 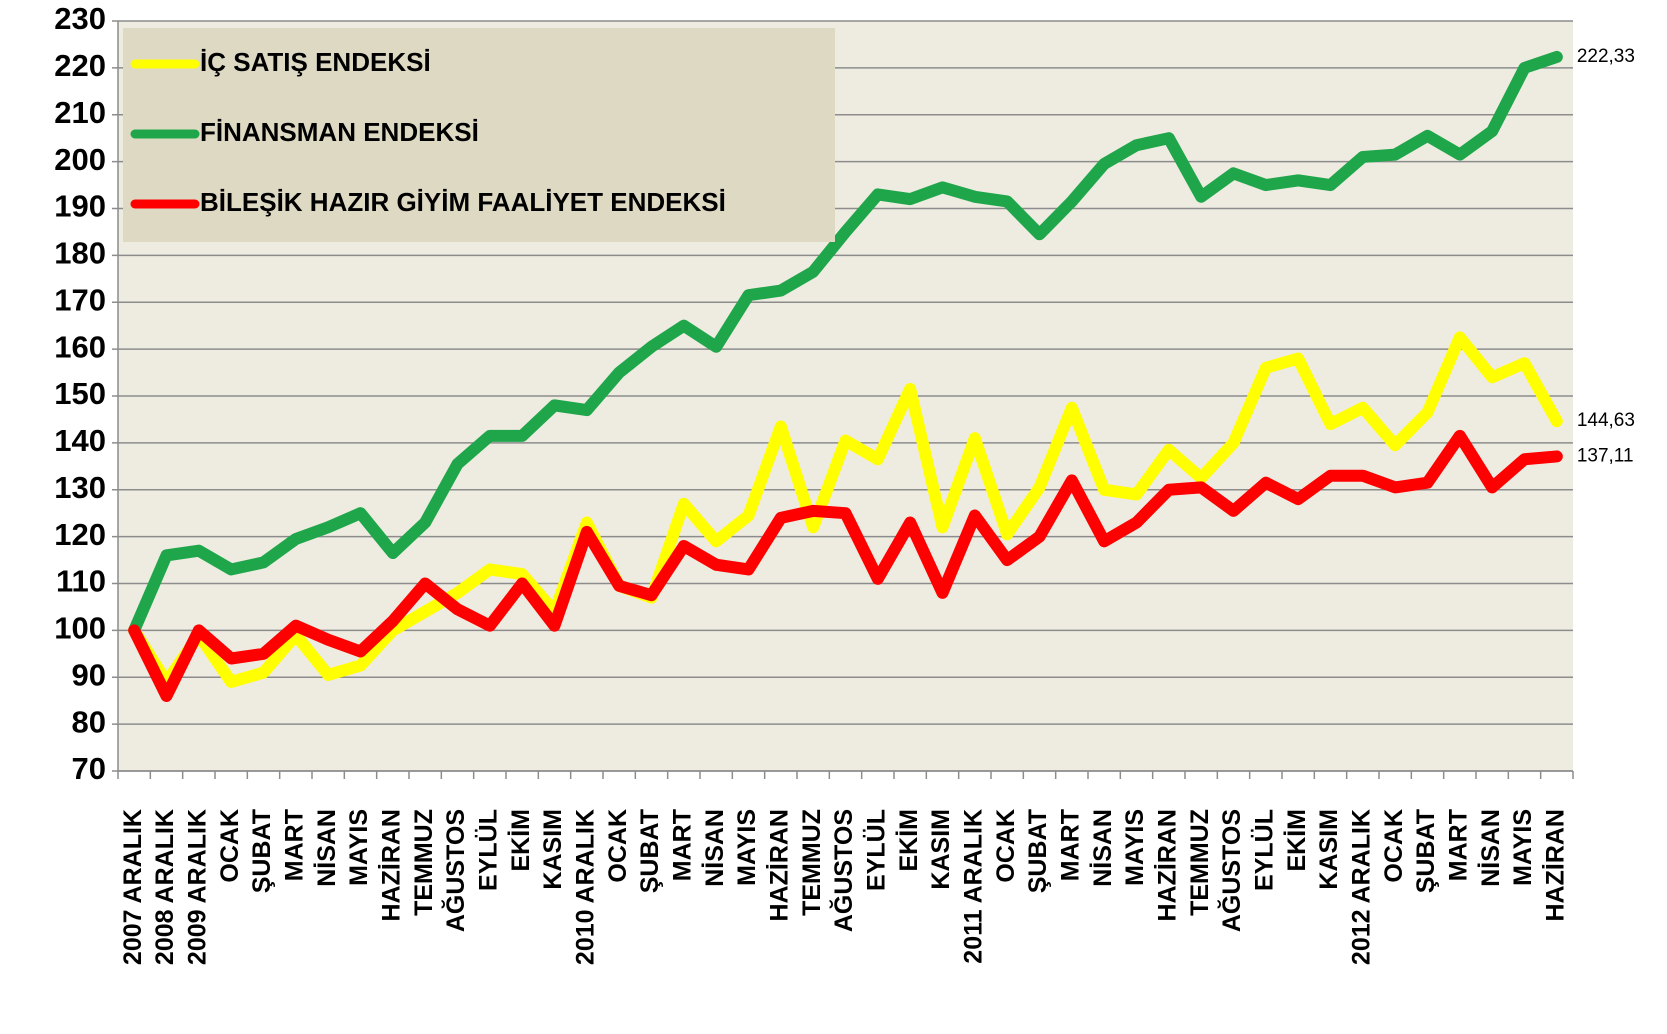 What do you see at coordinates (81, 581) in the screenshot?
I see `y-tick-label: 110` at bounding box center [81, 581].